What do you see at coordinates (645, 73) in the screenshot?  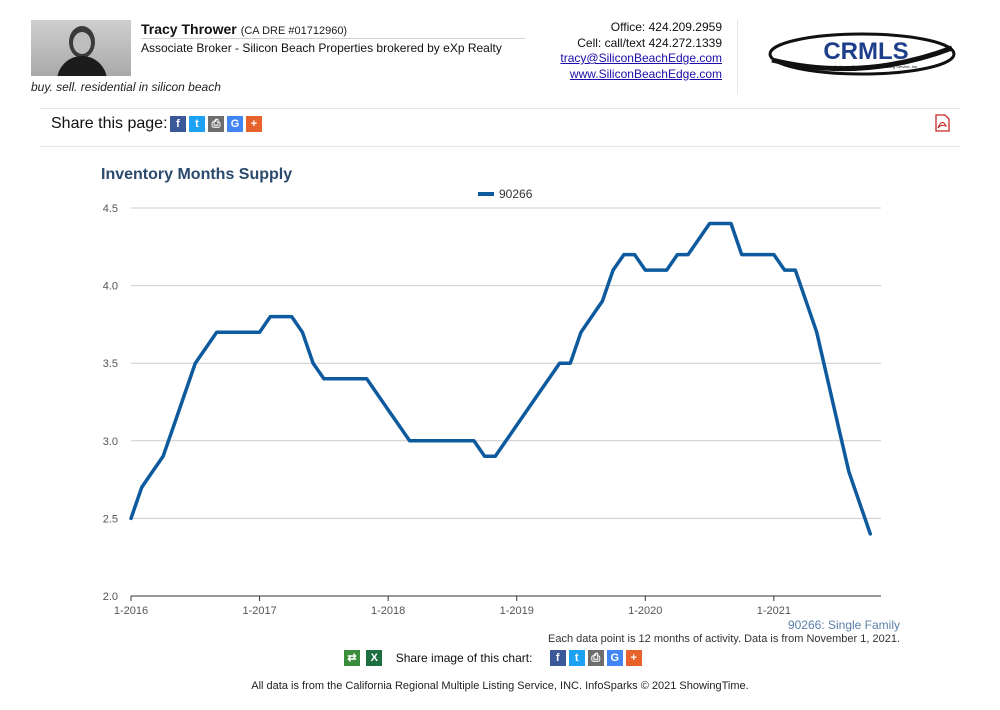 I see `website-link: www.SiliconBeachEdge.com` at bounding box center [645, 73].